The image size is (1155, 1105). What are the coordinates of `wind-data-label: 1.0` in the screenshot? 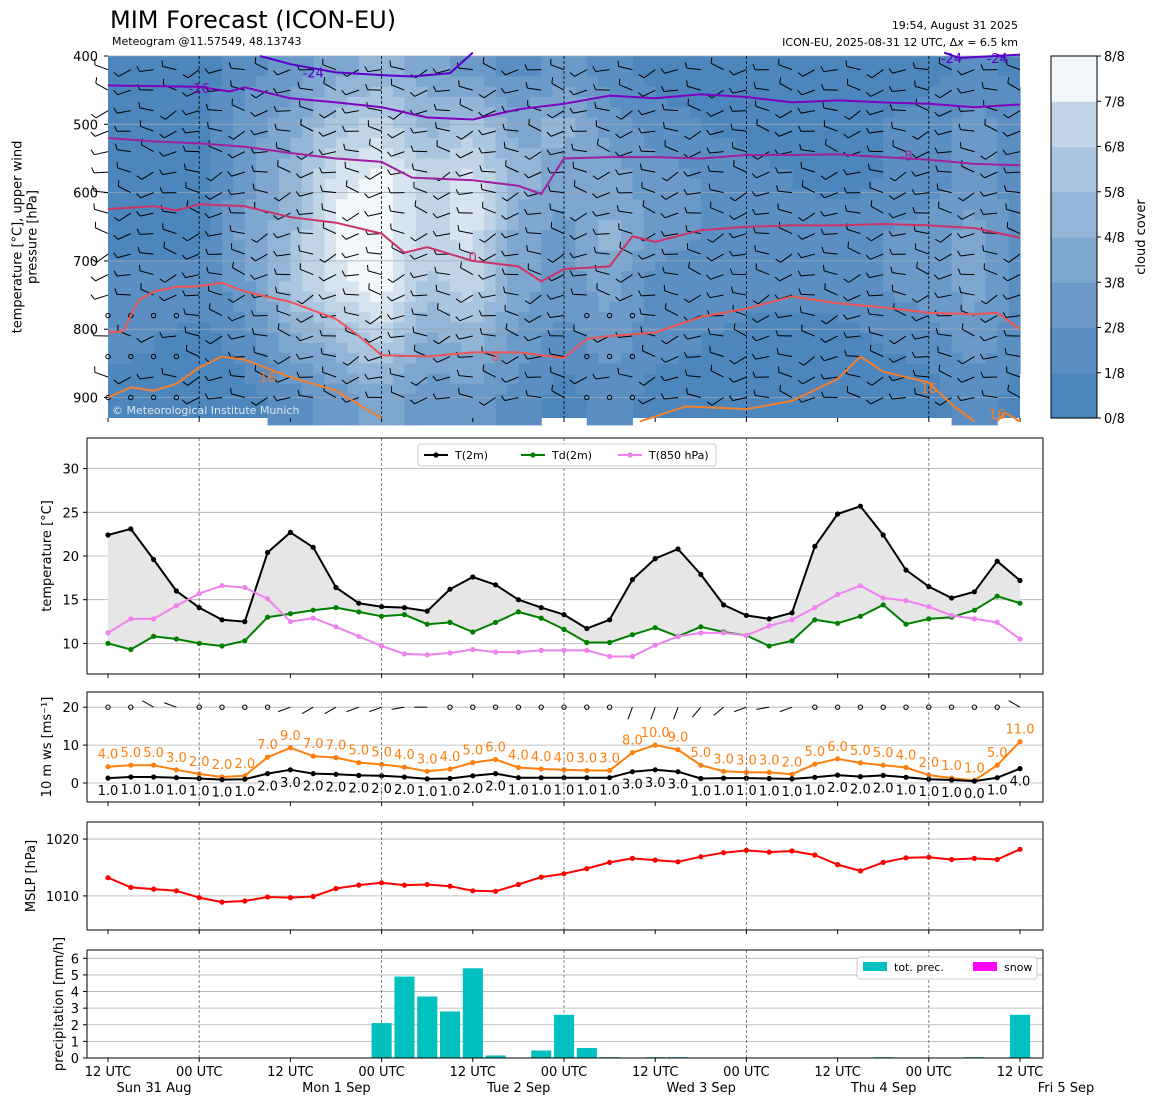 It's located at (609, 791).